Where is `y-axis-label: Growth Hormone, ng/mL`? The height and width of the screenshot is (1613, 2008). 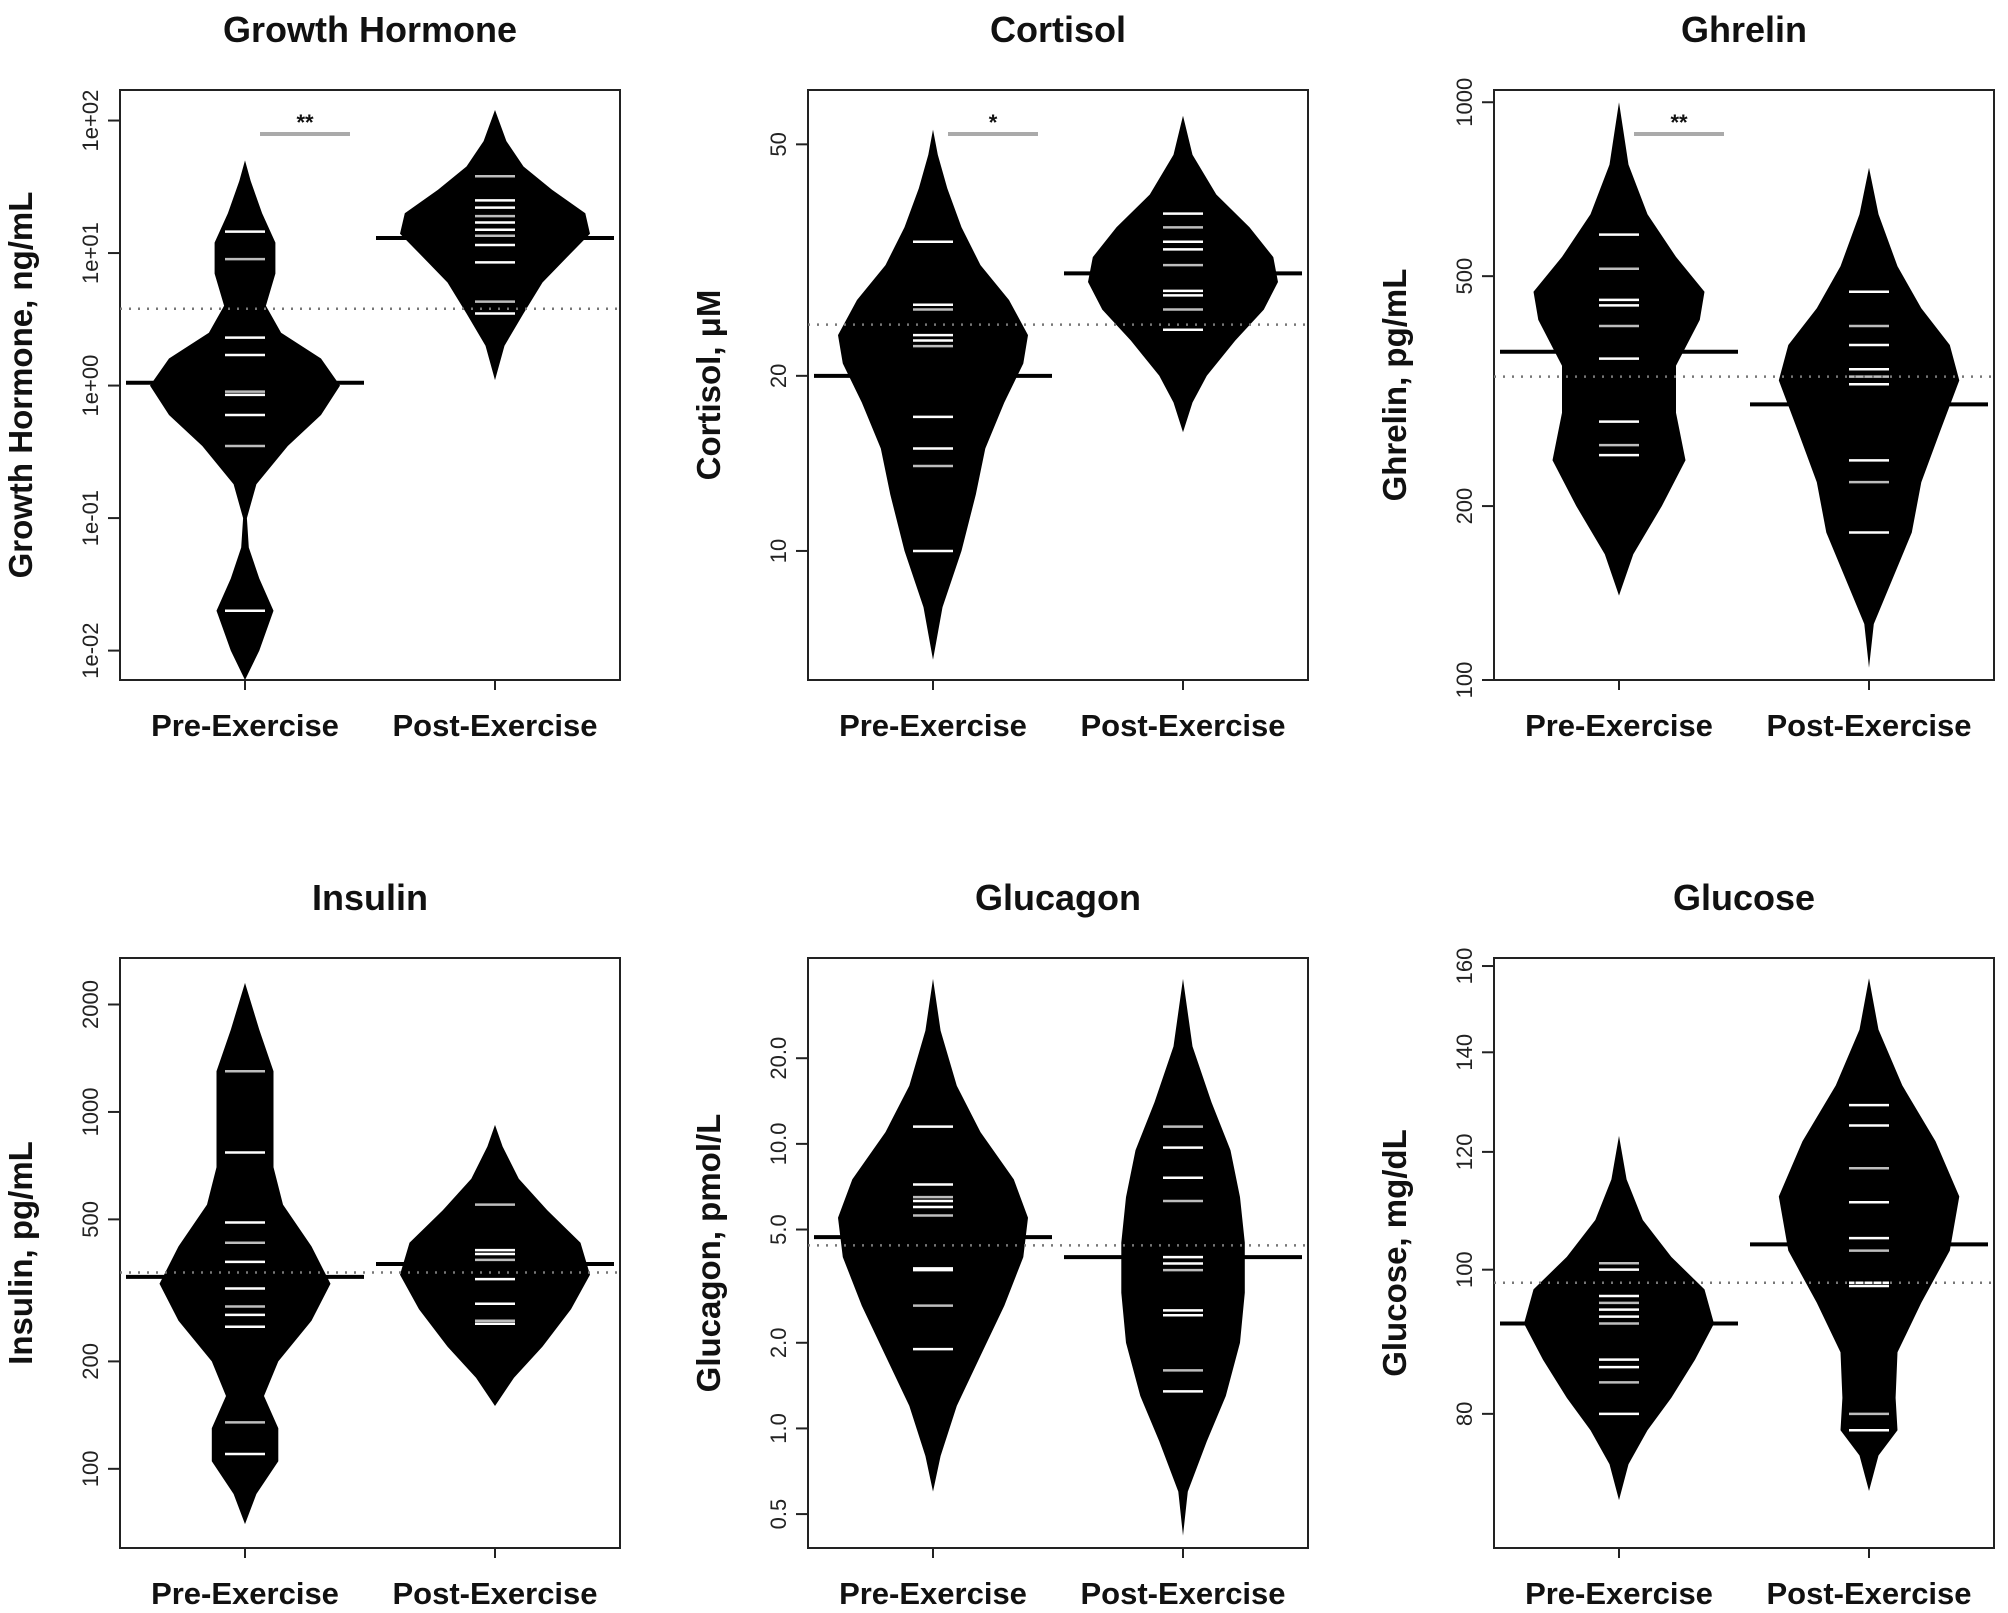
y-axis-label: Growth Hormone, ng/mL is located at coordinates (20, 385).